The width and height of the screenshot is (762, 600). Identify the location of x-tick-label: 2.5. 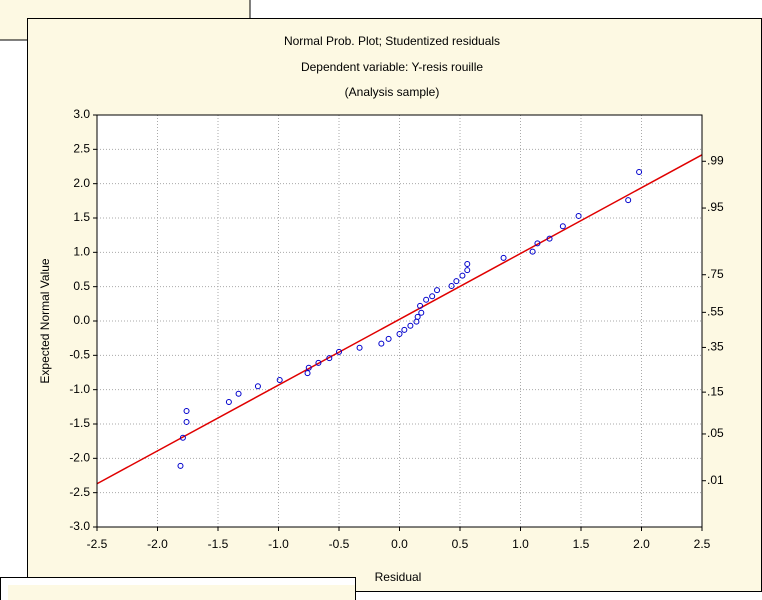
(702, 544).